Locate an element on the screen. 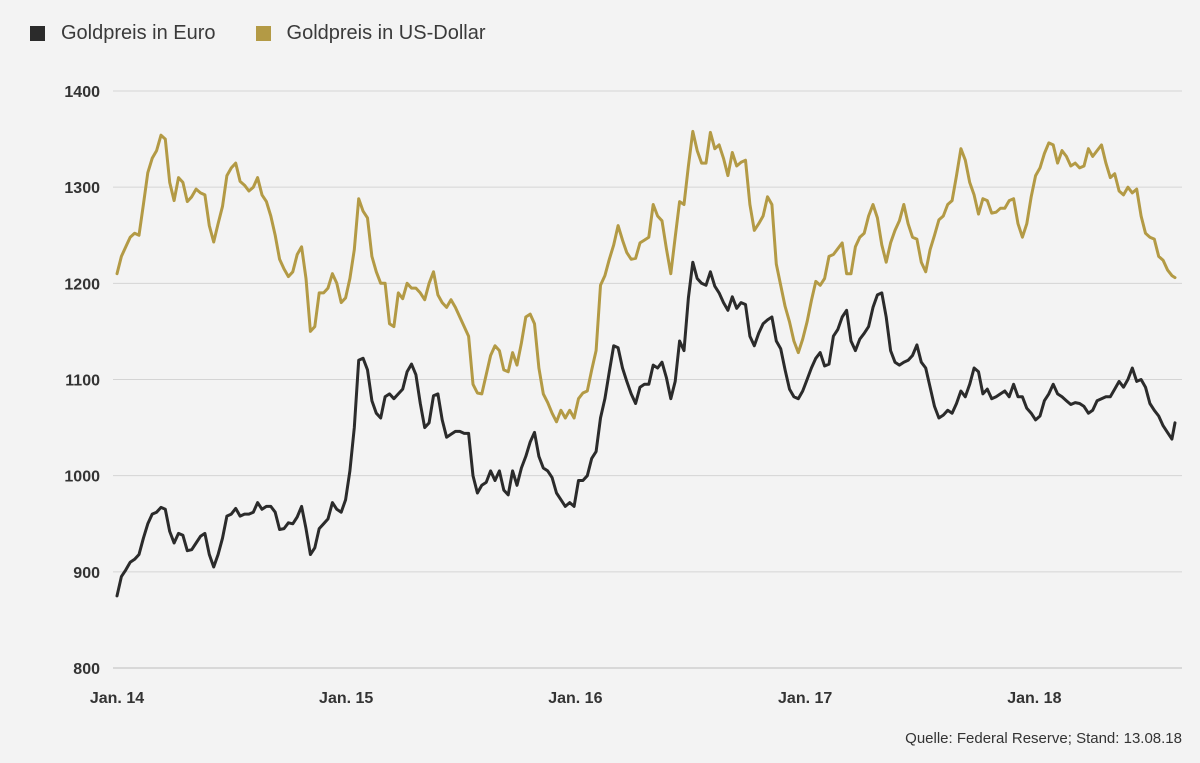 The image size is (1200, 763). legend-item-euro: Goldpreis in Euro is located at coordinates (123, 33).